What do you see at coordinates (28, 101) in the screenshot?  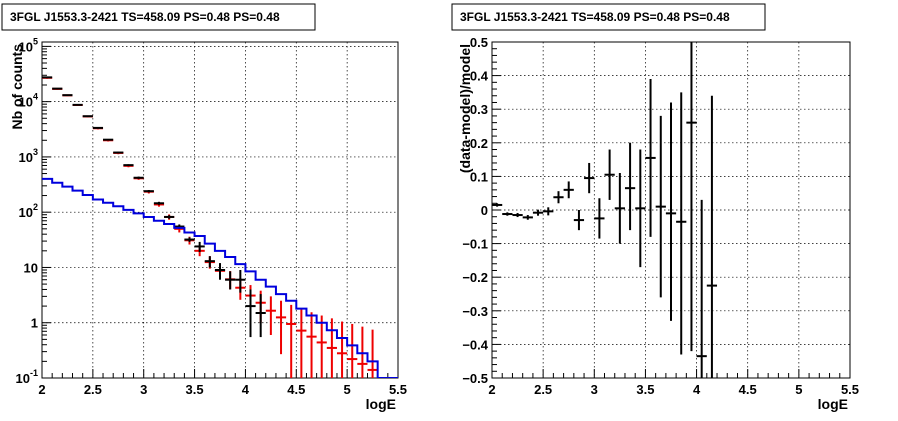 I see `y-tick-label: 10⁴` at bounding box center [28, 101].